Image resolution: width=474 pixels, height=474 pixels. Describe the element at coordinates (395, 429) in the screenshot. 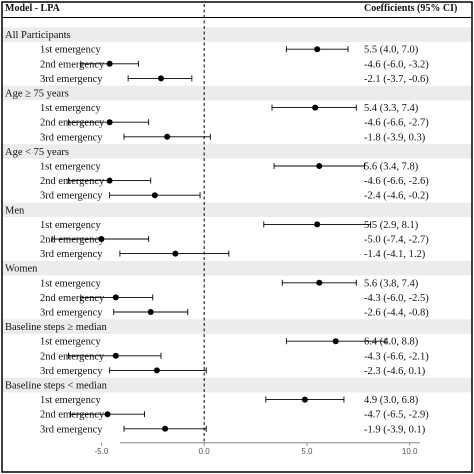

I see `ci-text: -1.9 (-3.9, 0.1)` at that location.